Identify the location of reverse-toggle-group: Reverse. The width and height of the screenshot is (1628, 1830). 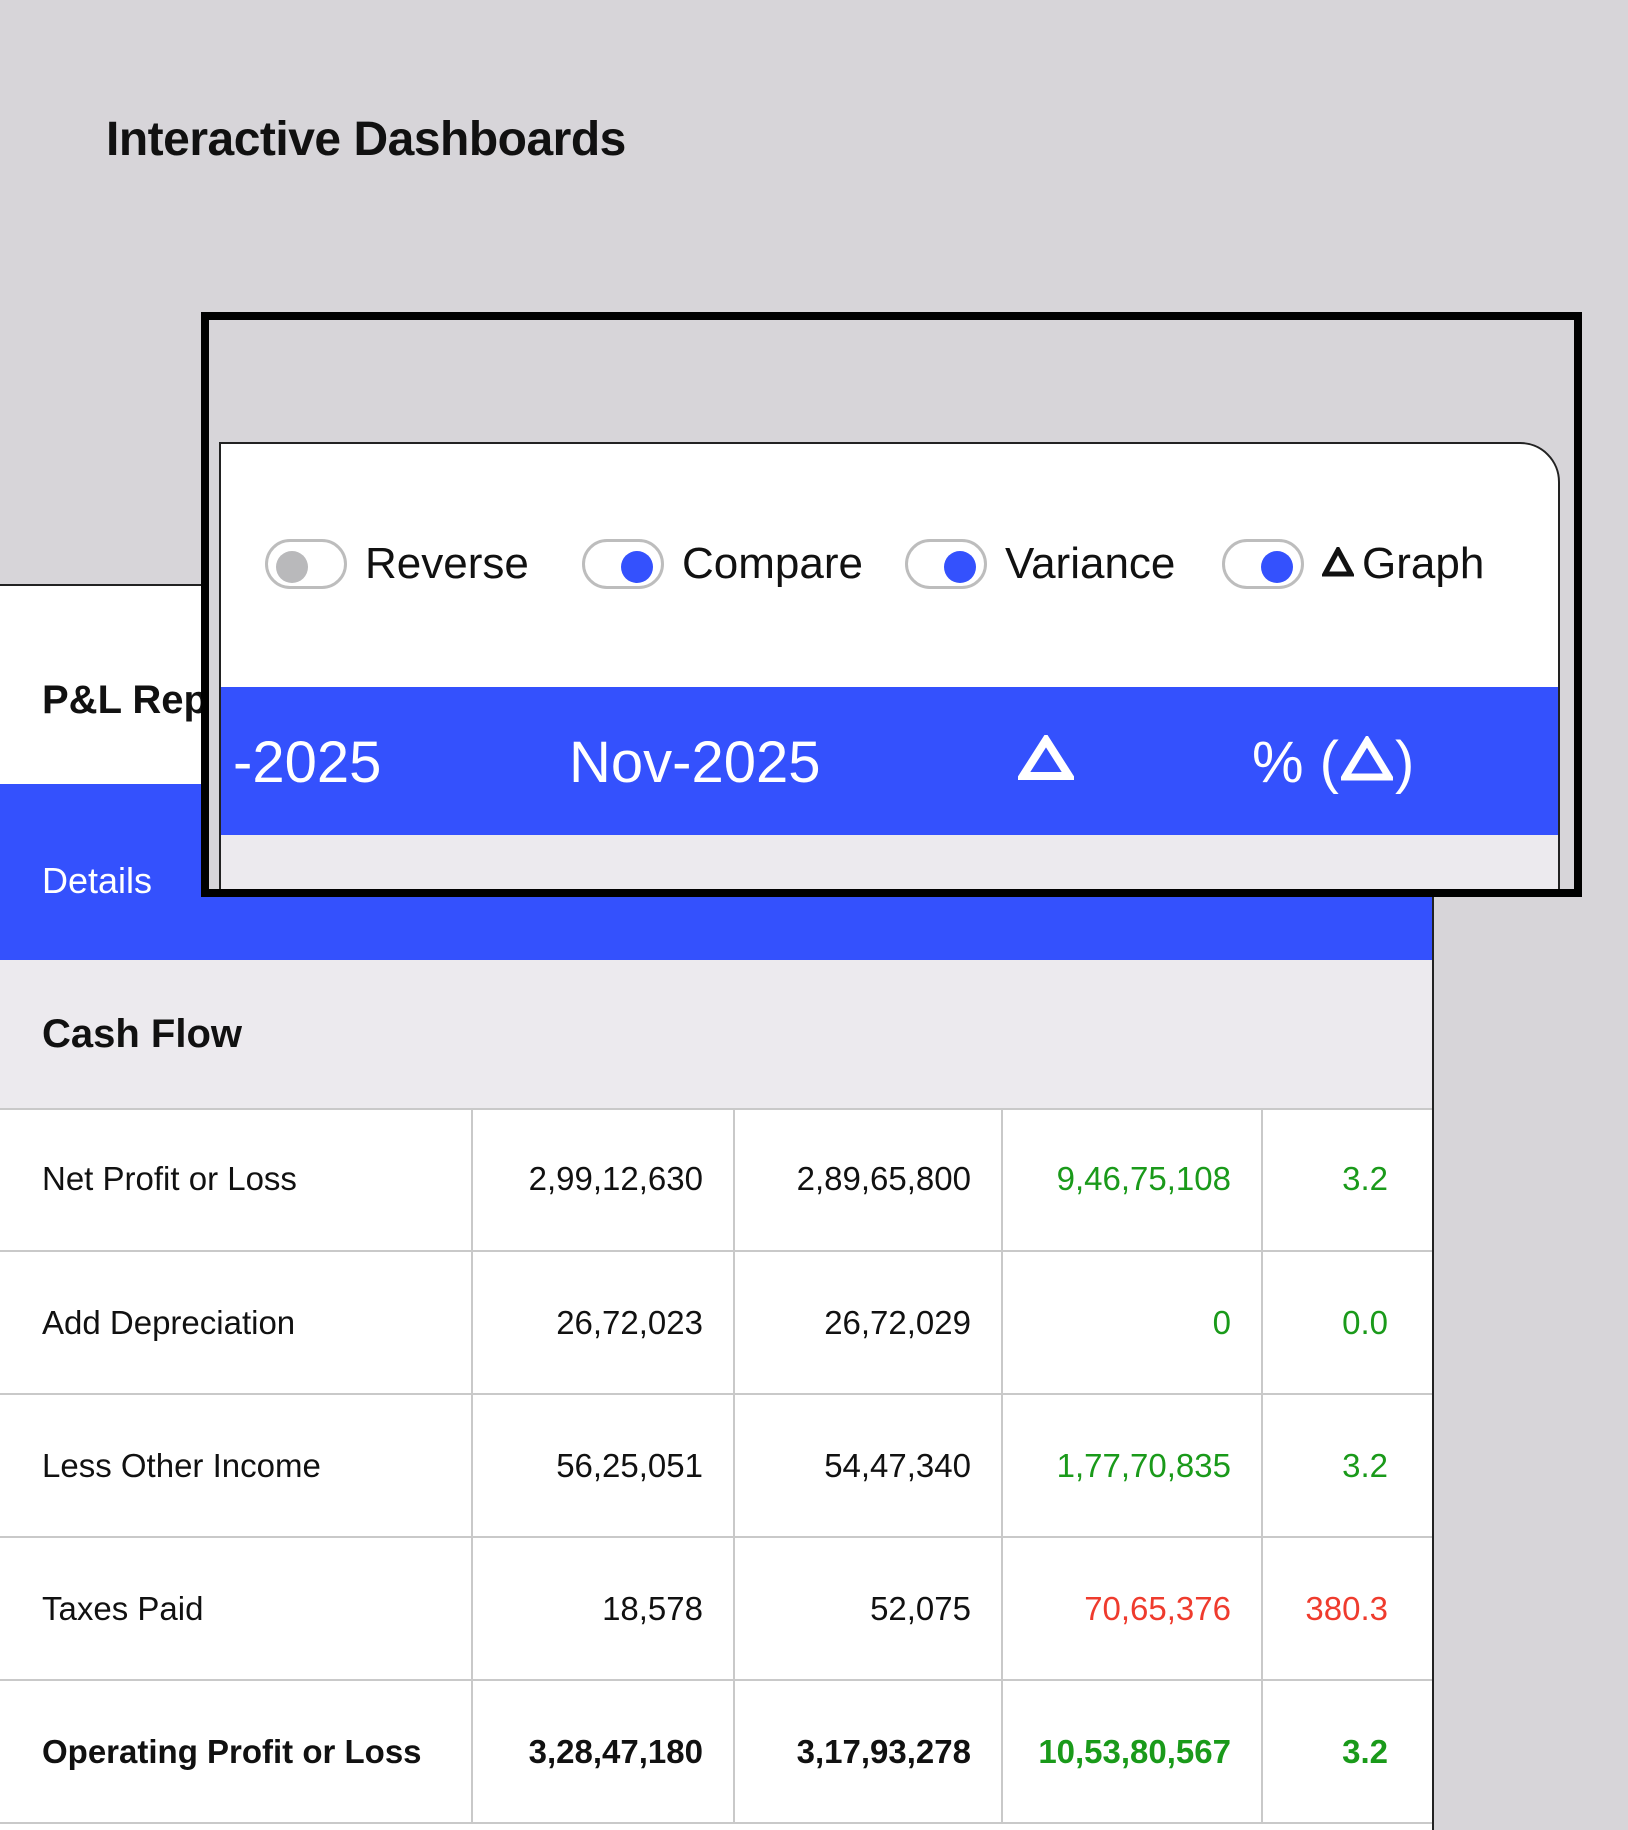
(397, 564).